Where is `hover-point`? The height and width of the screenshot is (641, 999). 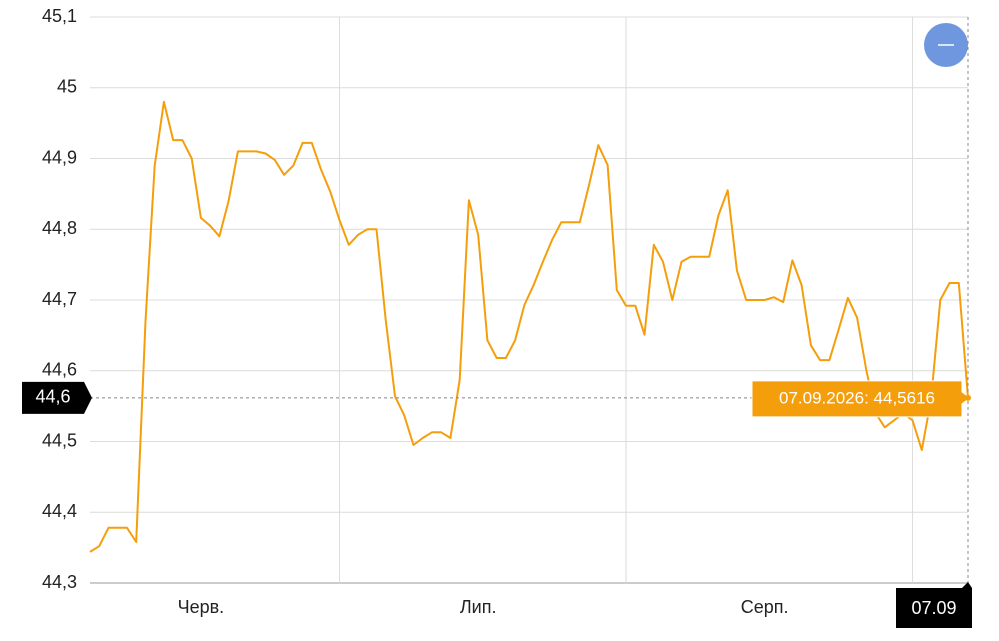 hover-point is located at coordinates (968, 397).